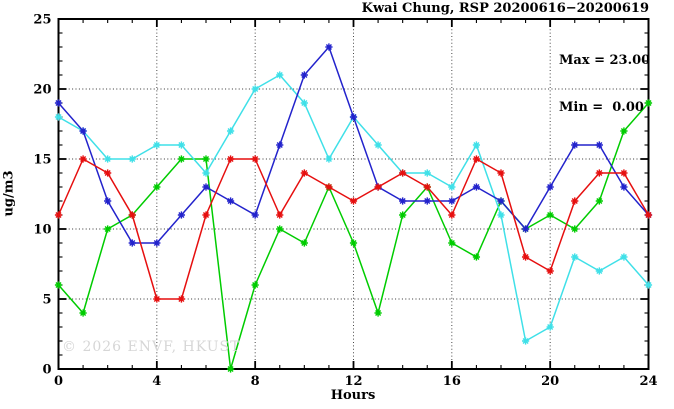  What do you see at coordinates (604, 84) in the screenshot?
I see `stat-box: Max = 23.00 Min = 0.00` at bounding box center [604, 84].